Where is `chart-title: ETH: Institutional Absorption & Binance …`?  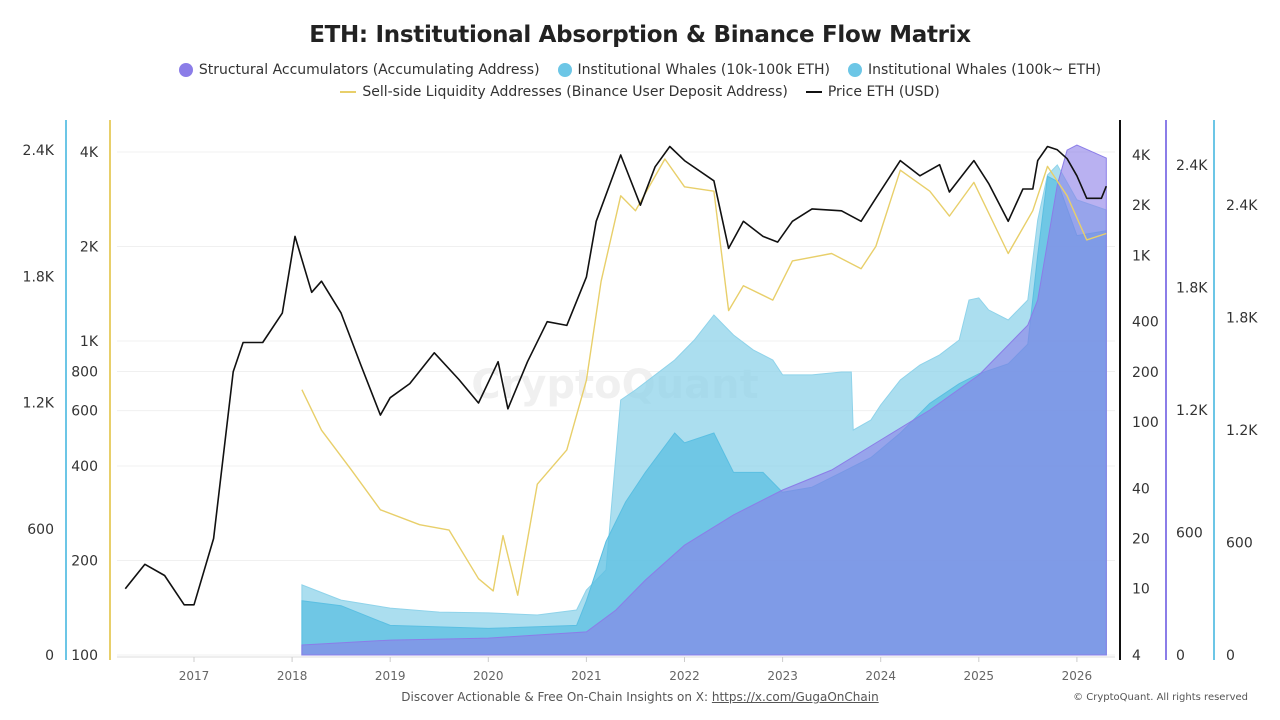
chart-title: ETH: Institutional Absorption & Binance … is located at coordinates (640, 35).